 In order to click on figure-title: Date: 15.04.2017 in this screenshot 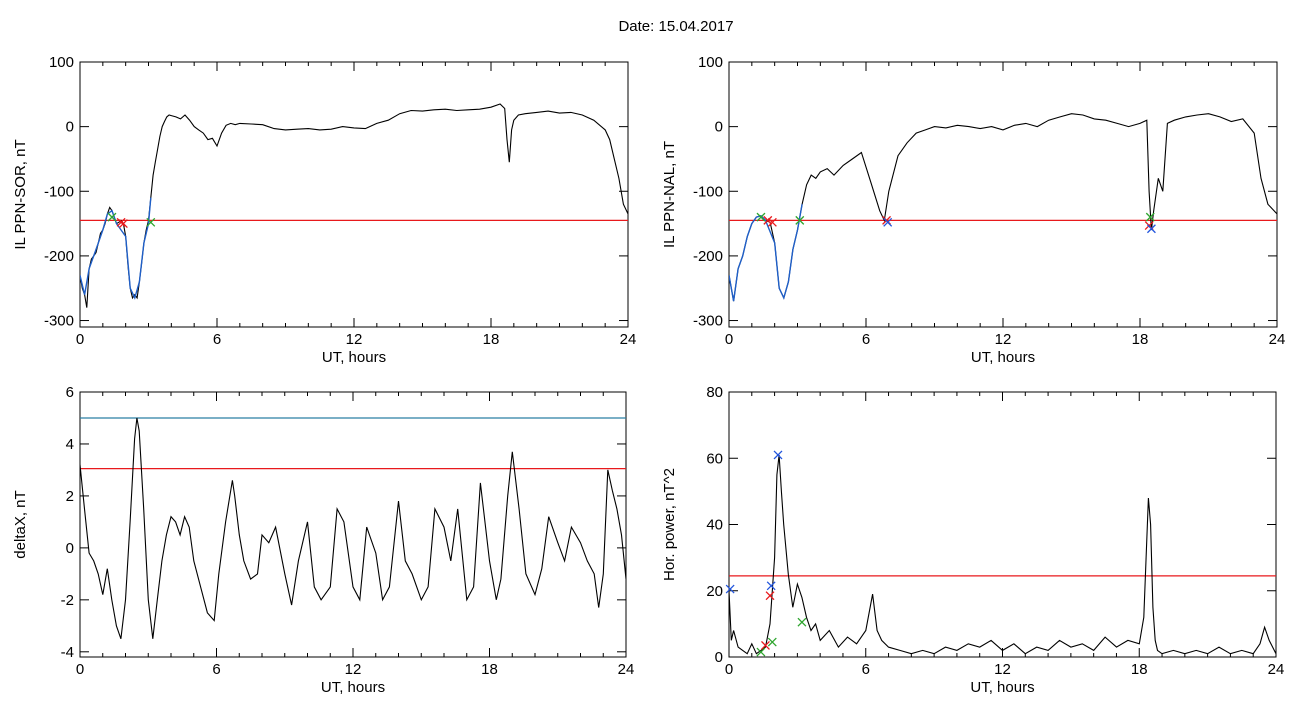, I will do `click(676, 26)`.